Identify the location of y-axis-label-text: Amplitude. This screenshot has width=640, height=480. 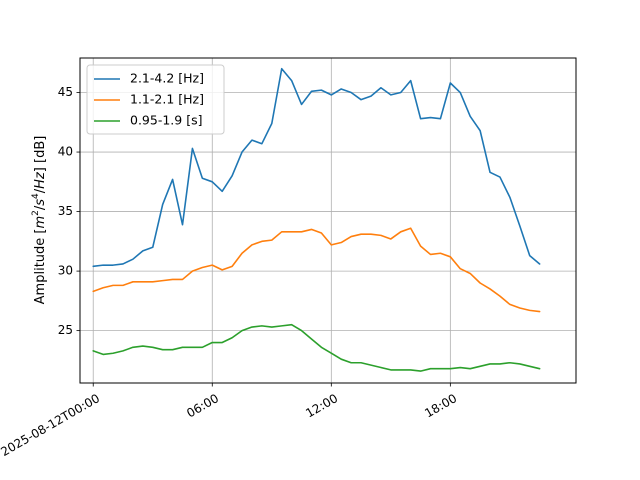
(40, 271).